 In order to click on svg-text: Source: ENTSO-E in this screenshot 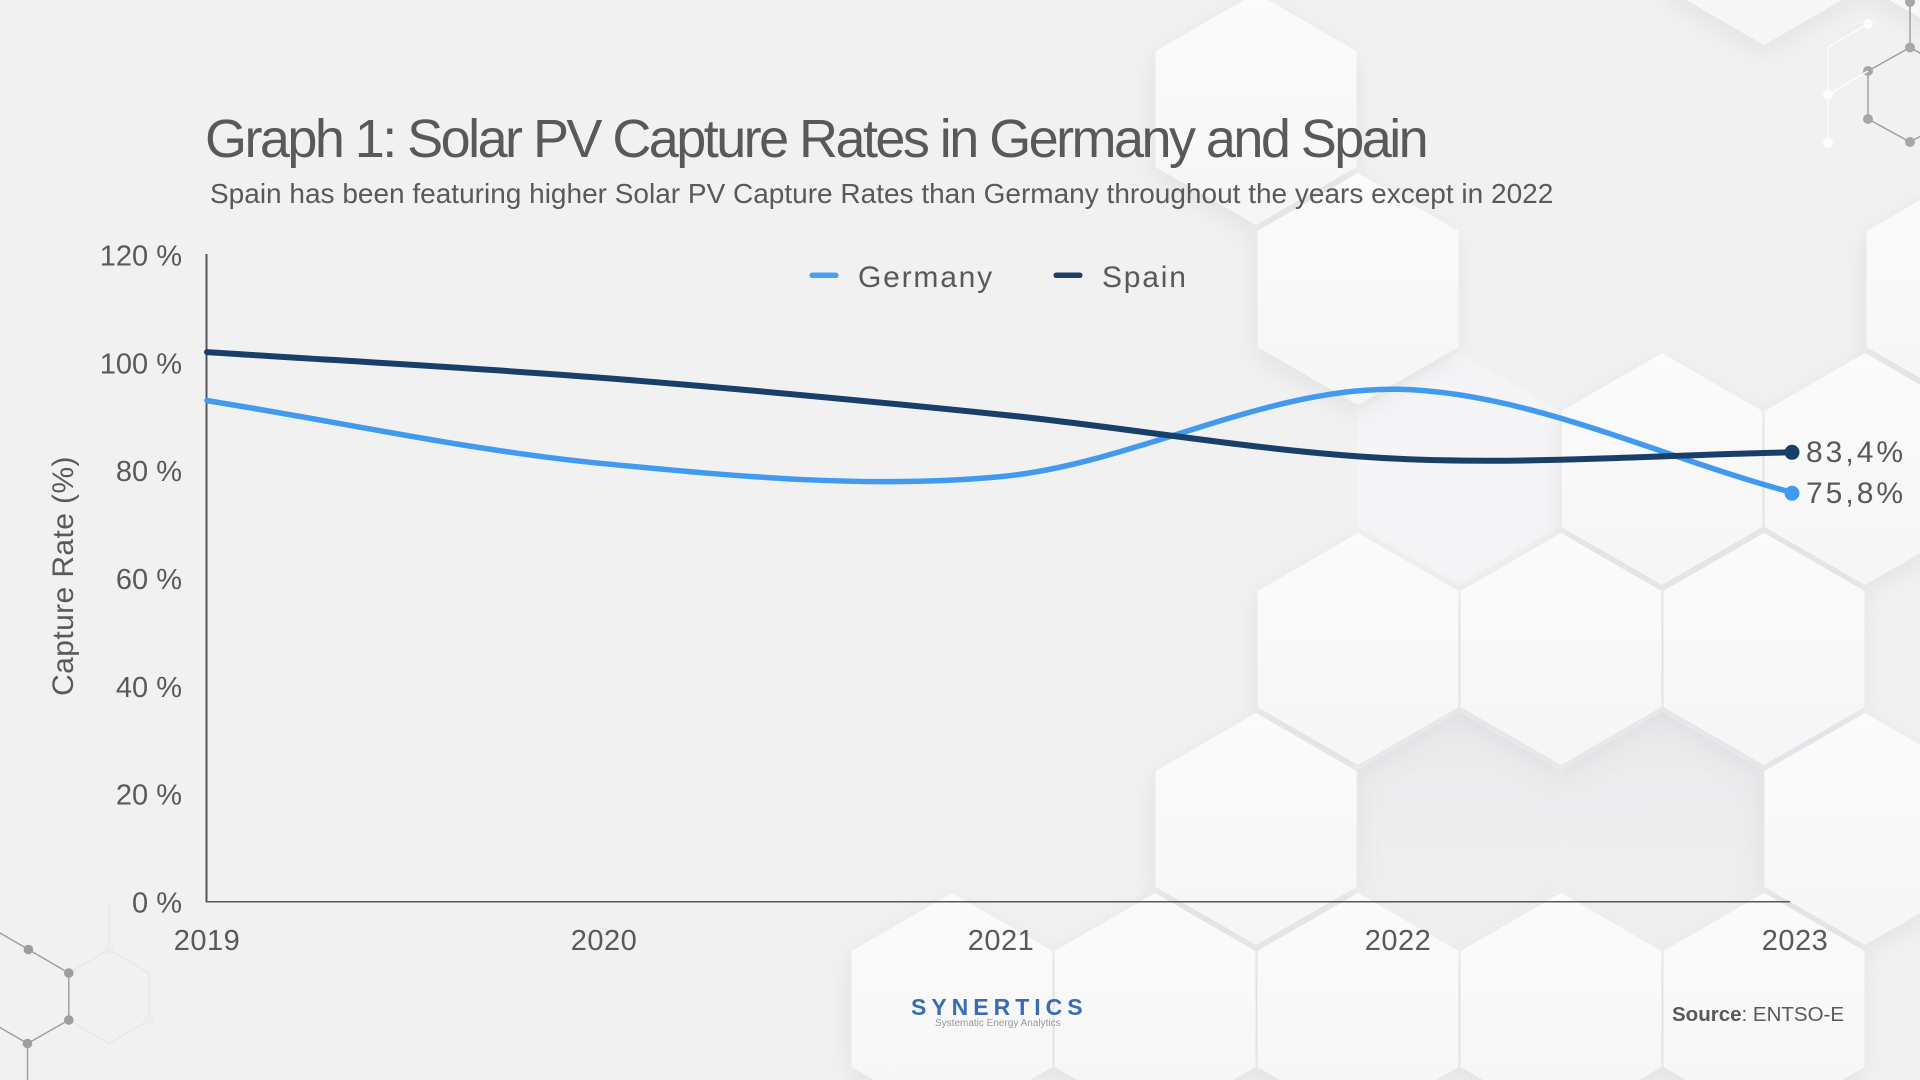, I will do `click(1758, 1014)`.